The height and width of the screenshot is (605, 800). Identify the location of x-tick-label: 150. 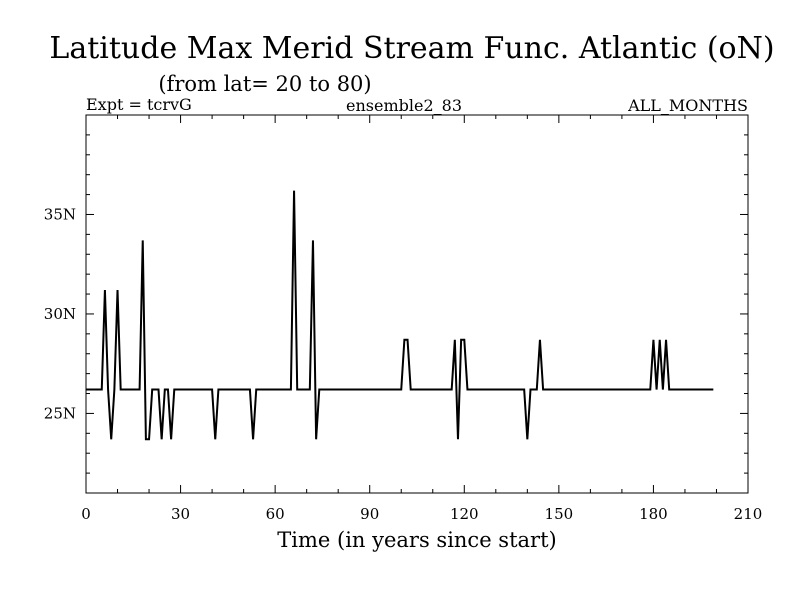
(559, 514).